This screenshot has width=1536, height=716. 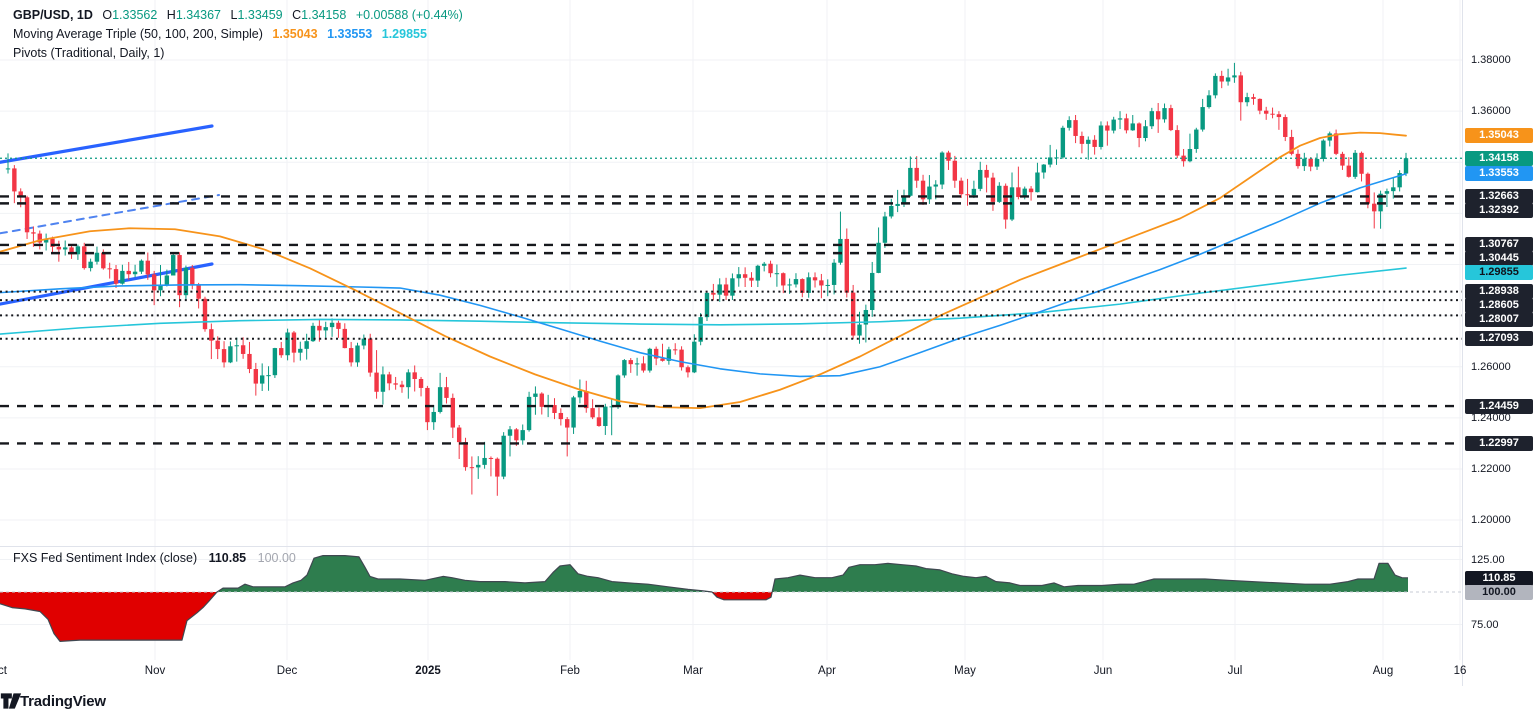 I want to click on time-tick-label: May, so click(x=965, y=671).